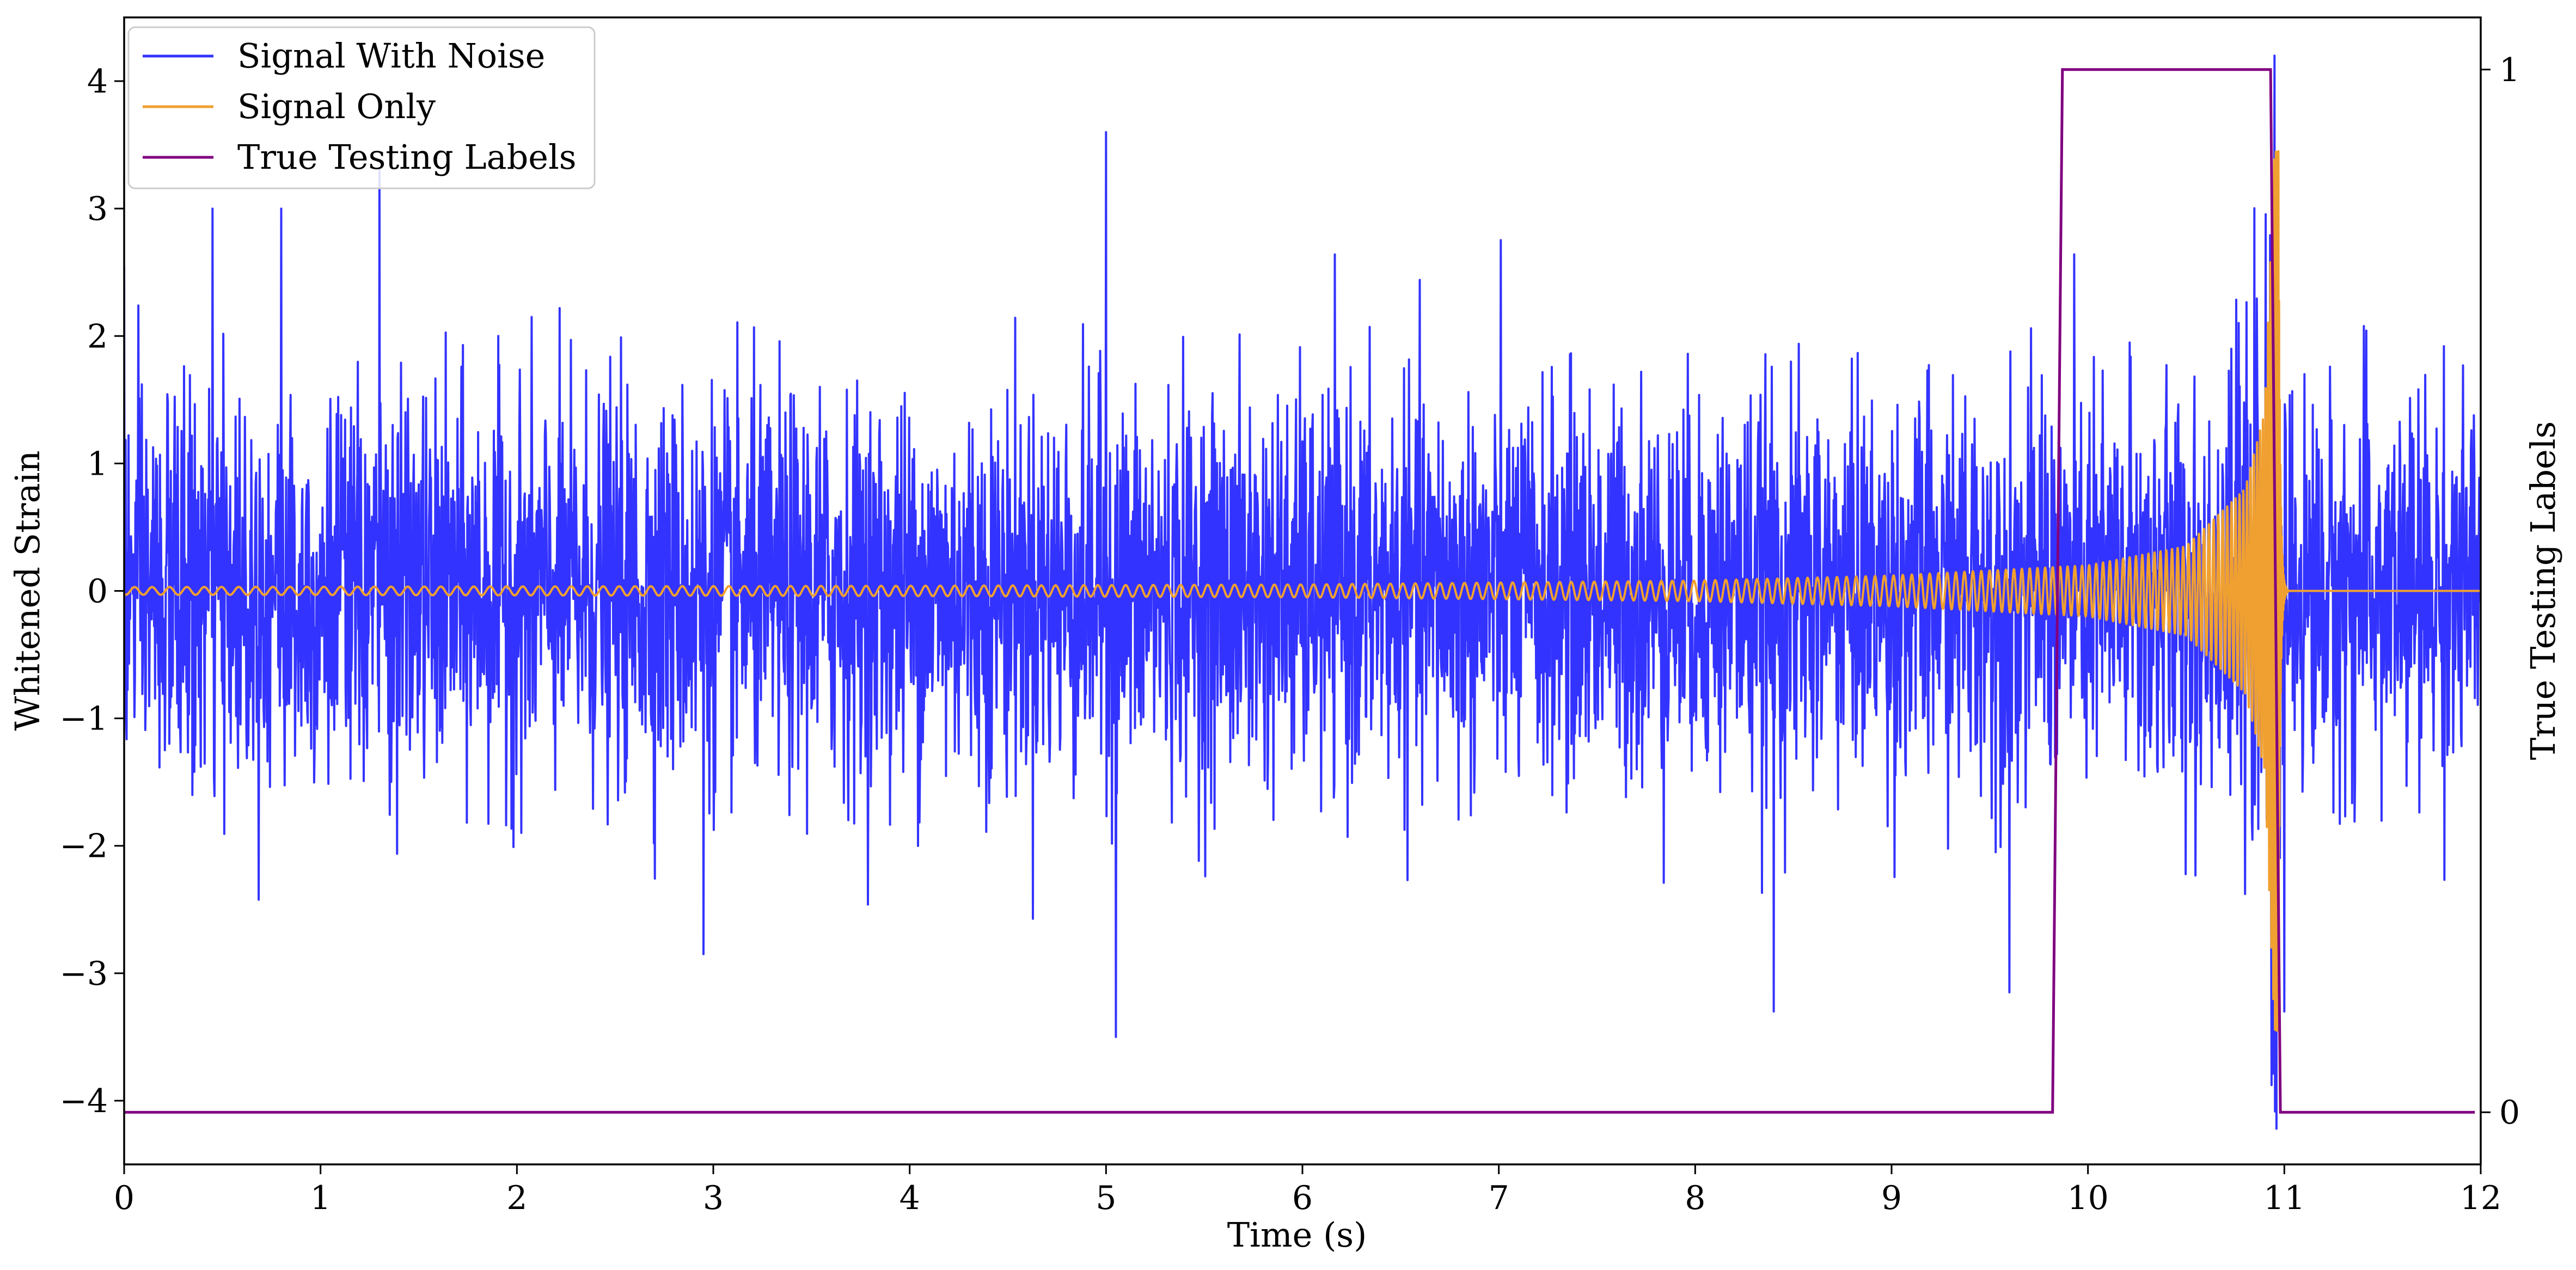  What do you see at coordinates (97, 82) in the screenshot?
I see `y-tick-label: 4` at bounding box center [97, 82].